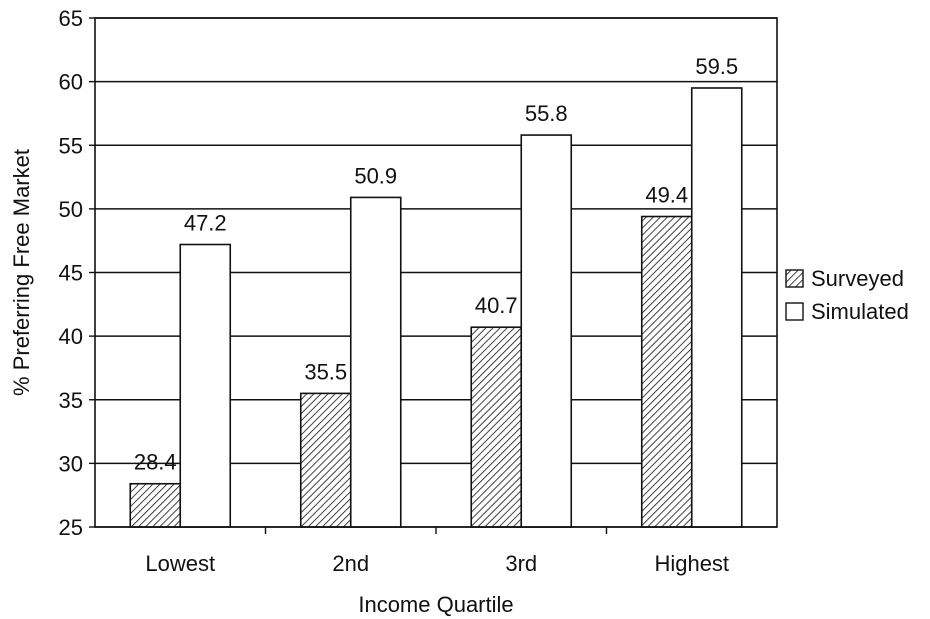  I want to click on data-label: 59.5, so click(716, 66).